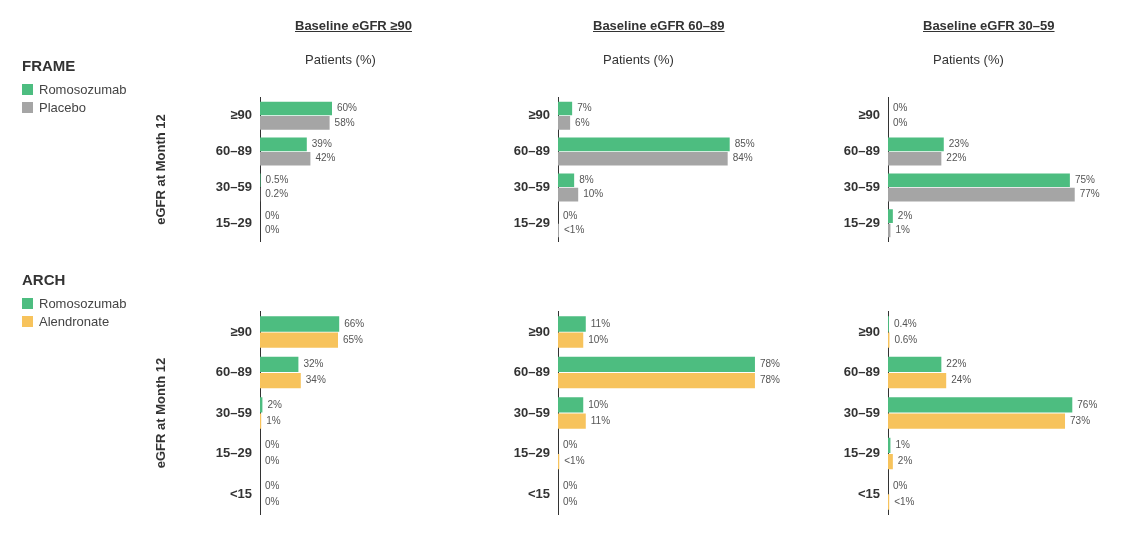  Describe the element at coordinates (315, 380) in the screenshot. I see `data-label: 34%` at that location.